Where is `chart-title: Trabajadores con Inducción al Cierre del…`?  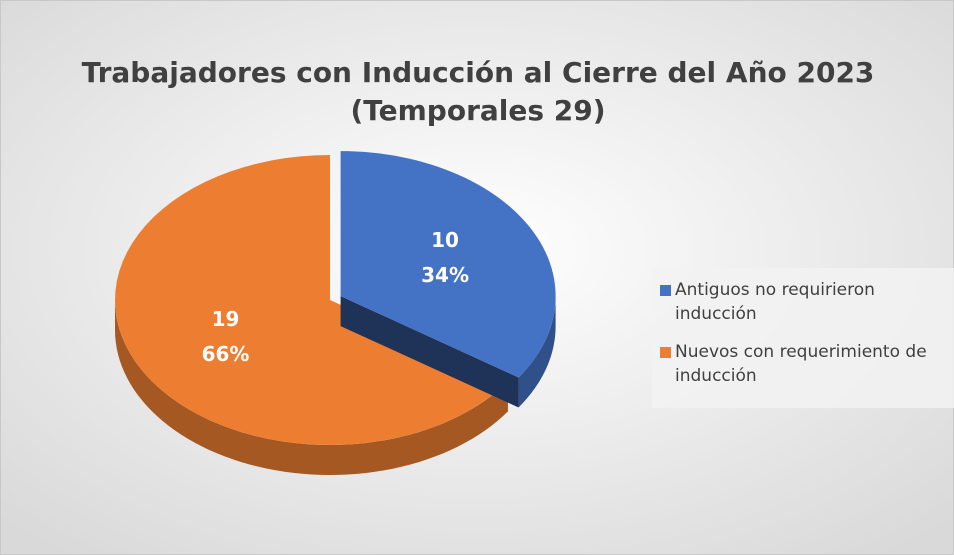
chart-title: Trabajadores con Inducción al Cierre del… is located at coordinates (478, 72).